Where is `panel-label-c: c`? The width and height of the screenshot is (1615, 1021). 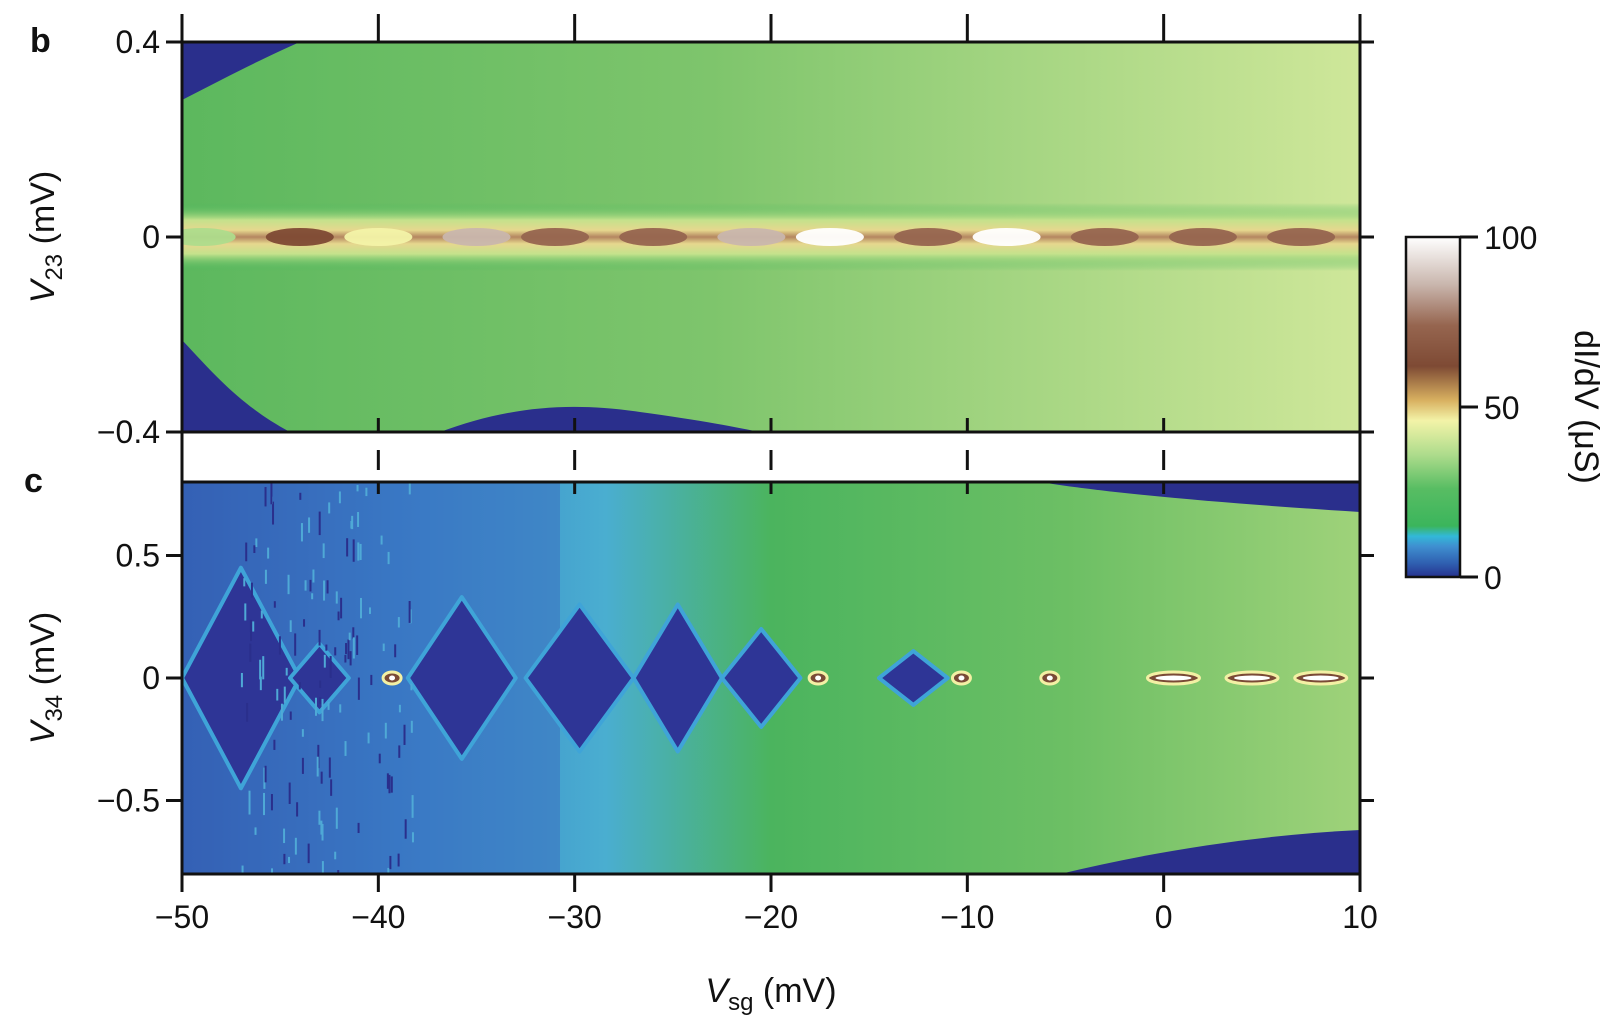 panel-label-c: c is located at coordinates (33, 481).